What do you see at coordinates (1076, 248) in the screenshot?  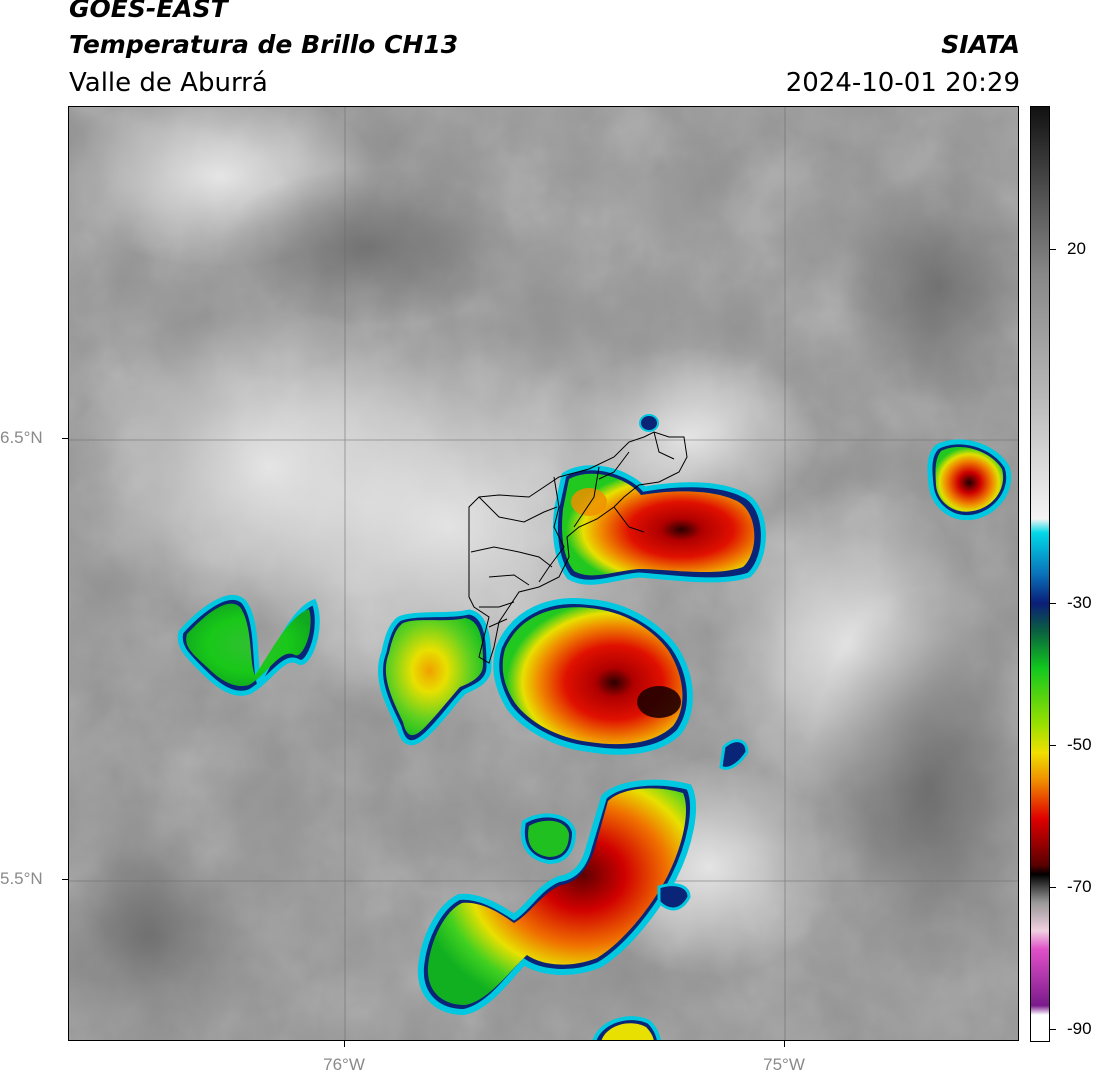 I see `colorbar-label: 20` at bounding box center [1076, 248].